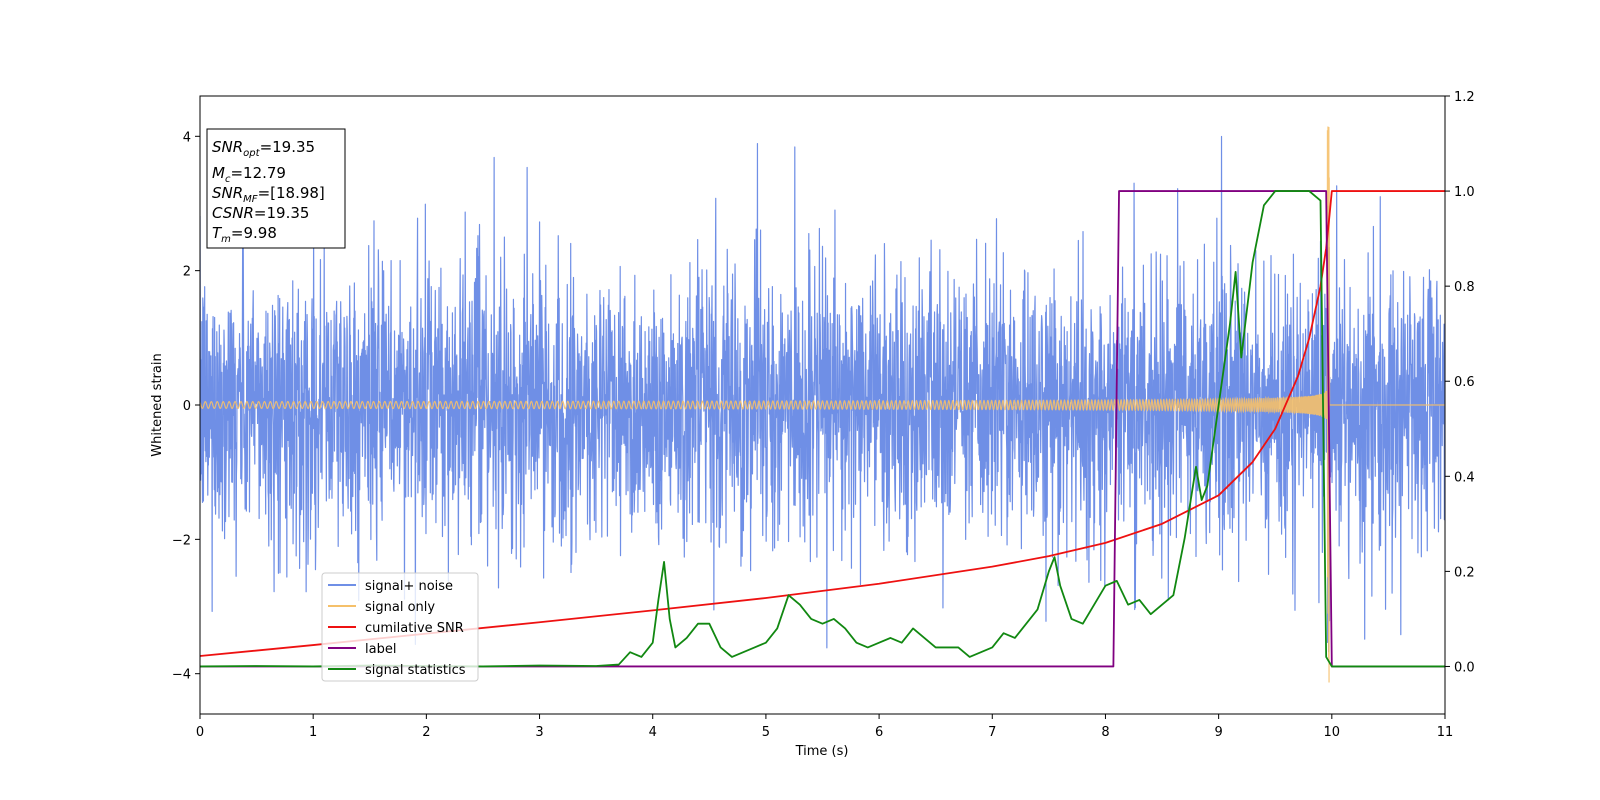 The width and height of the screenshot is (1600, 800). What do you see at coordinates (426, 732) in the screenshot?
I see `x-tick-label: 2` at bounding box center [426, 732].